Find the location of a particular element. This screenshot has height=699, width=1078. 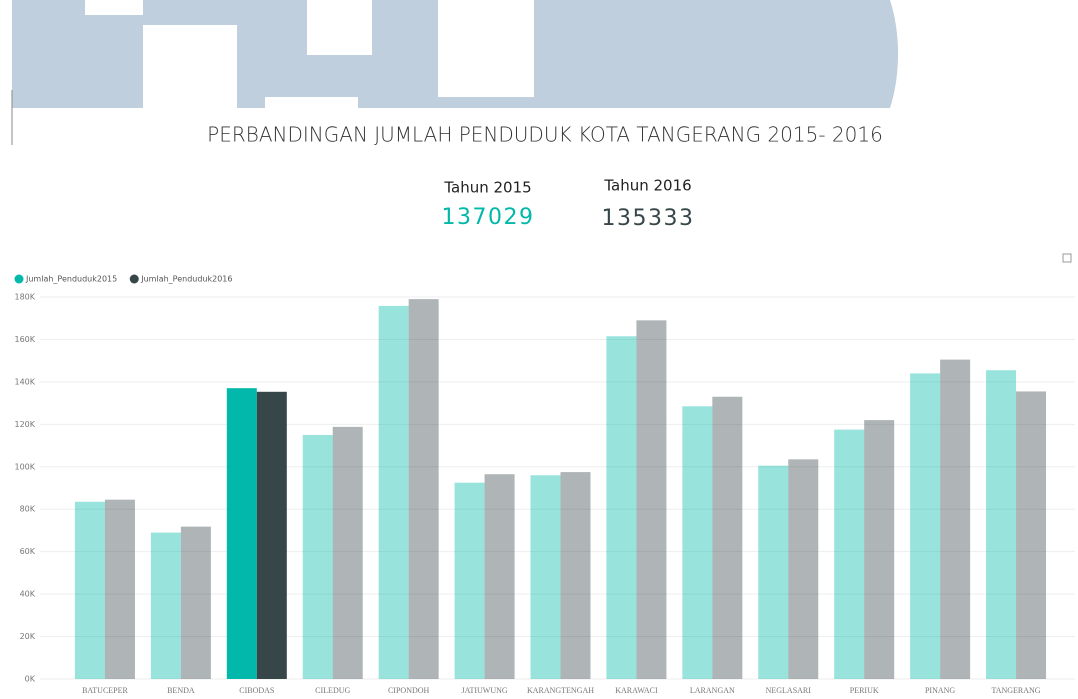

x-tick-label: CIBODAS is located at coordinates (256, 690).